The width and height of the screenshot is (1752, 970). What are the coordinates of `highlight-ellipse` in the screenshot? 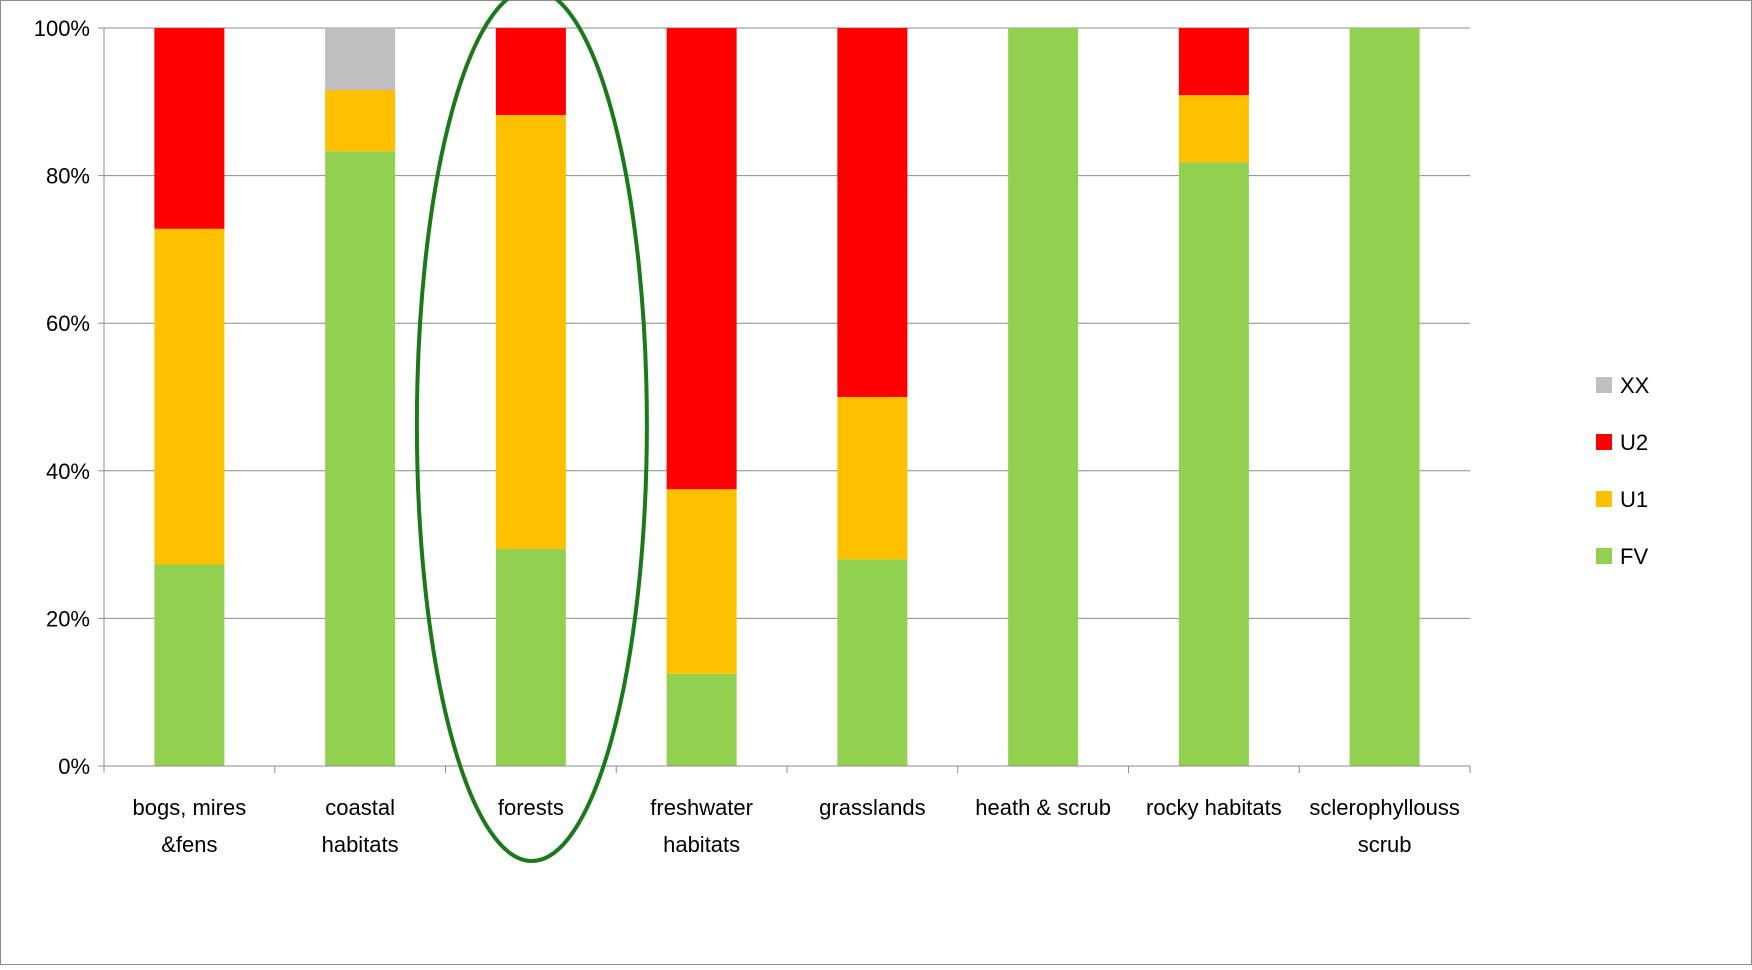 It's located at (531, 431).